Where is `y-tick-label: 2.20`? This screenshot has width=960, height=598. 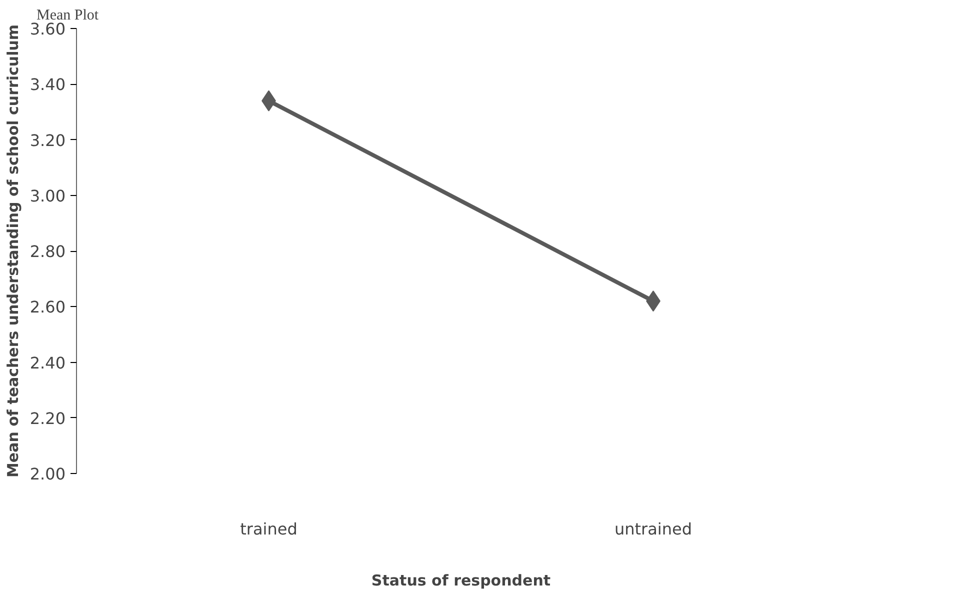 y-tick-label: 2.20 is located at coordinates (48, 418).